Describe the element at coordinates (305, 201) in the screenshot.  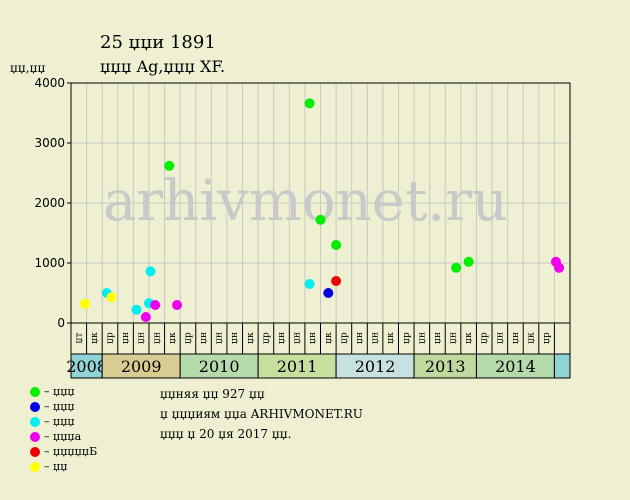
I see `watermark: arhivmonet.ru` at that location.